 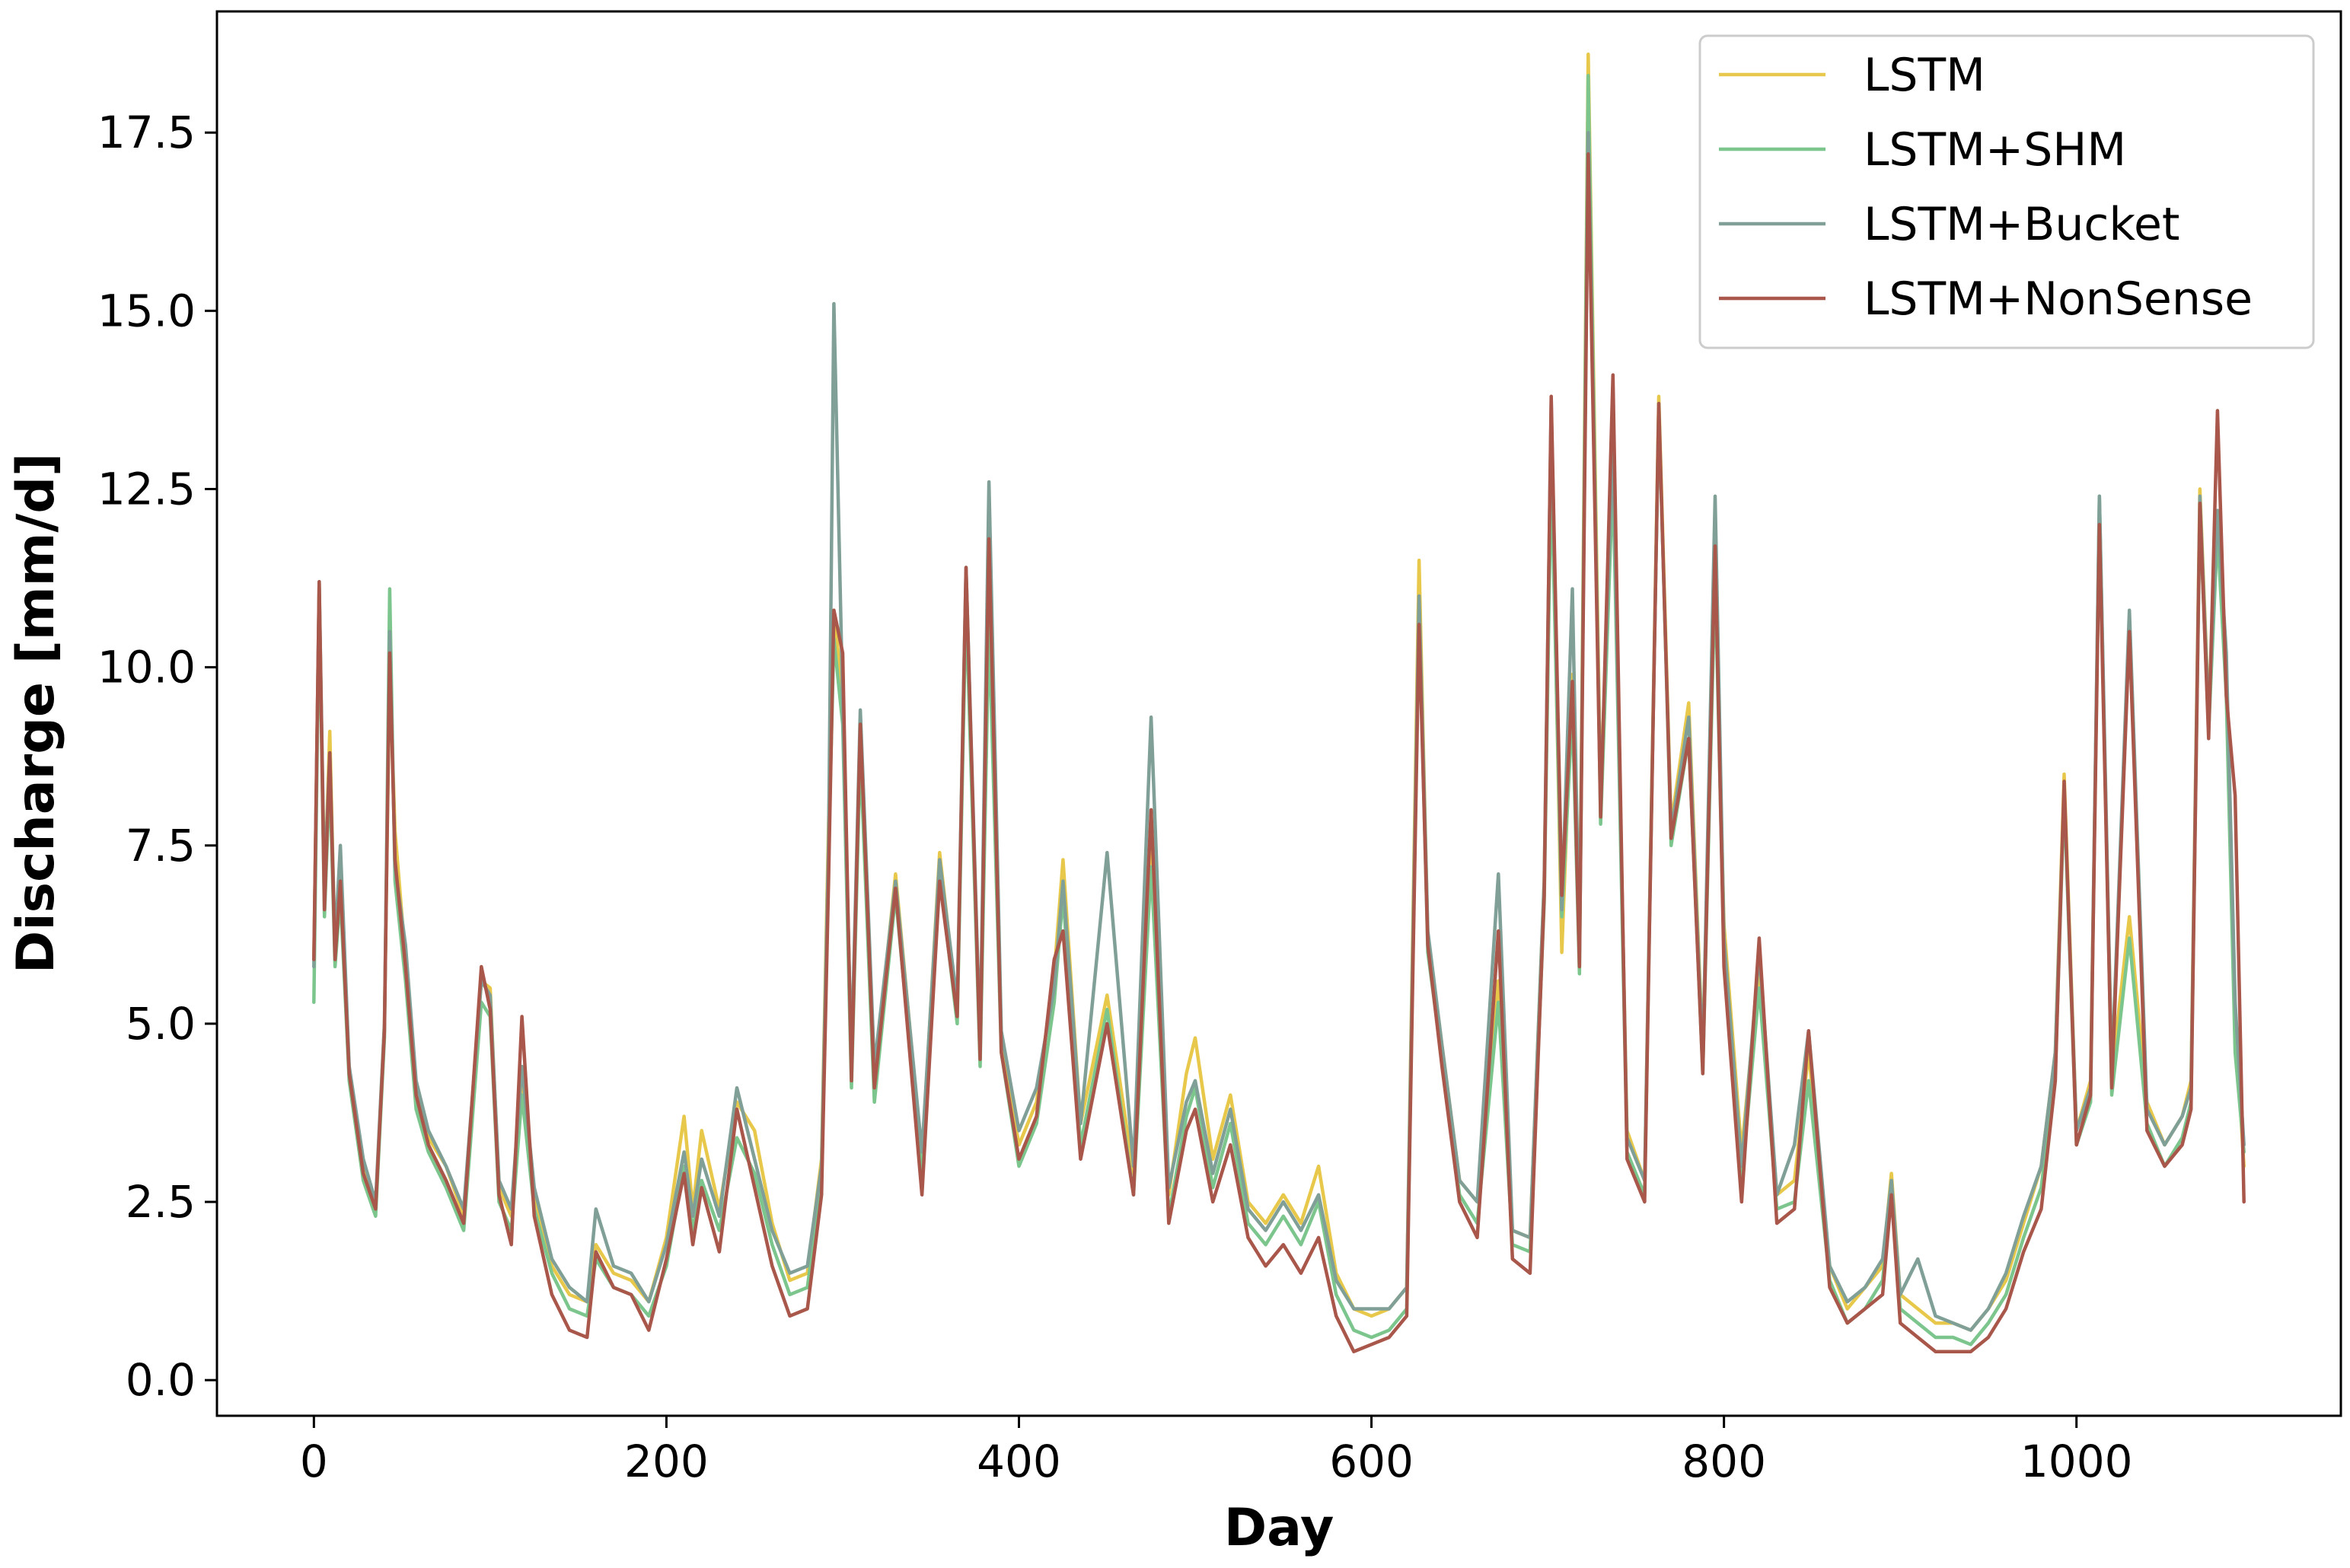 I want to click on y-tick-label: 17.5, so click(x=146, y=132).